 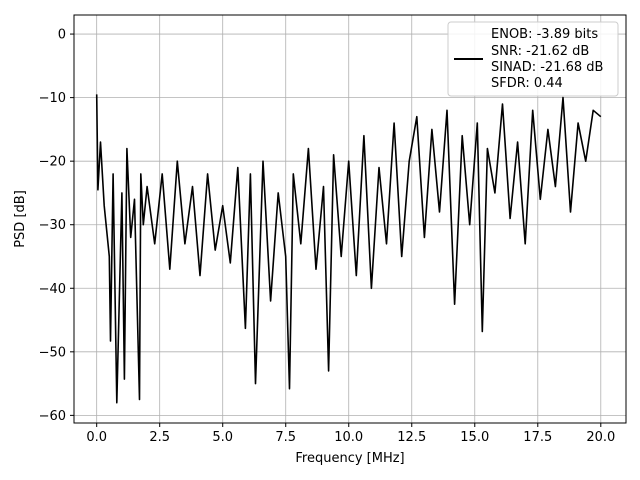 What do you see at coordinates (544, 34) in the screenshot?
I see `legend-line-enob: ENOB: -3.89 bits` at bounding box center [544, 34].